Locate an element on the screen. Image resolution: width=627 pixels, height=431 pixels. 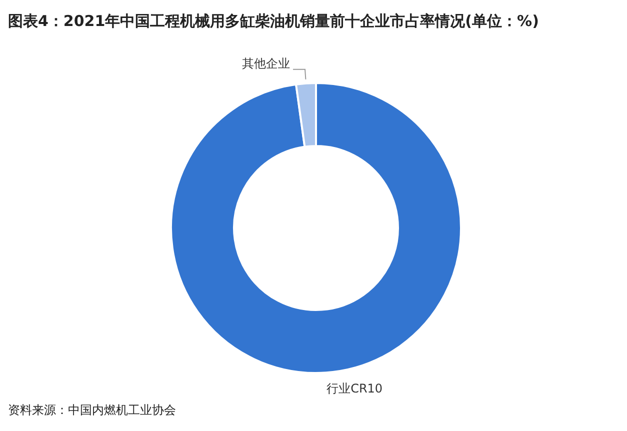
text: 资料来源：中国内燃机工业协会 is located at coordinates (92, 410).